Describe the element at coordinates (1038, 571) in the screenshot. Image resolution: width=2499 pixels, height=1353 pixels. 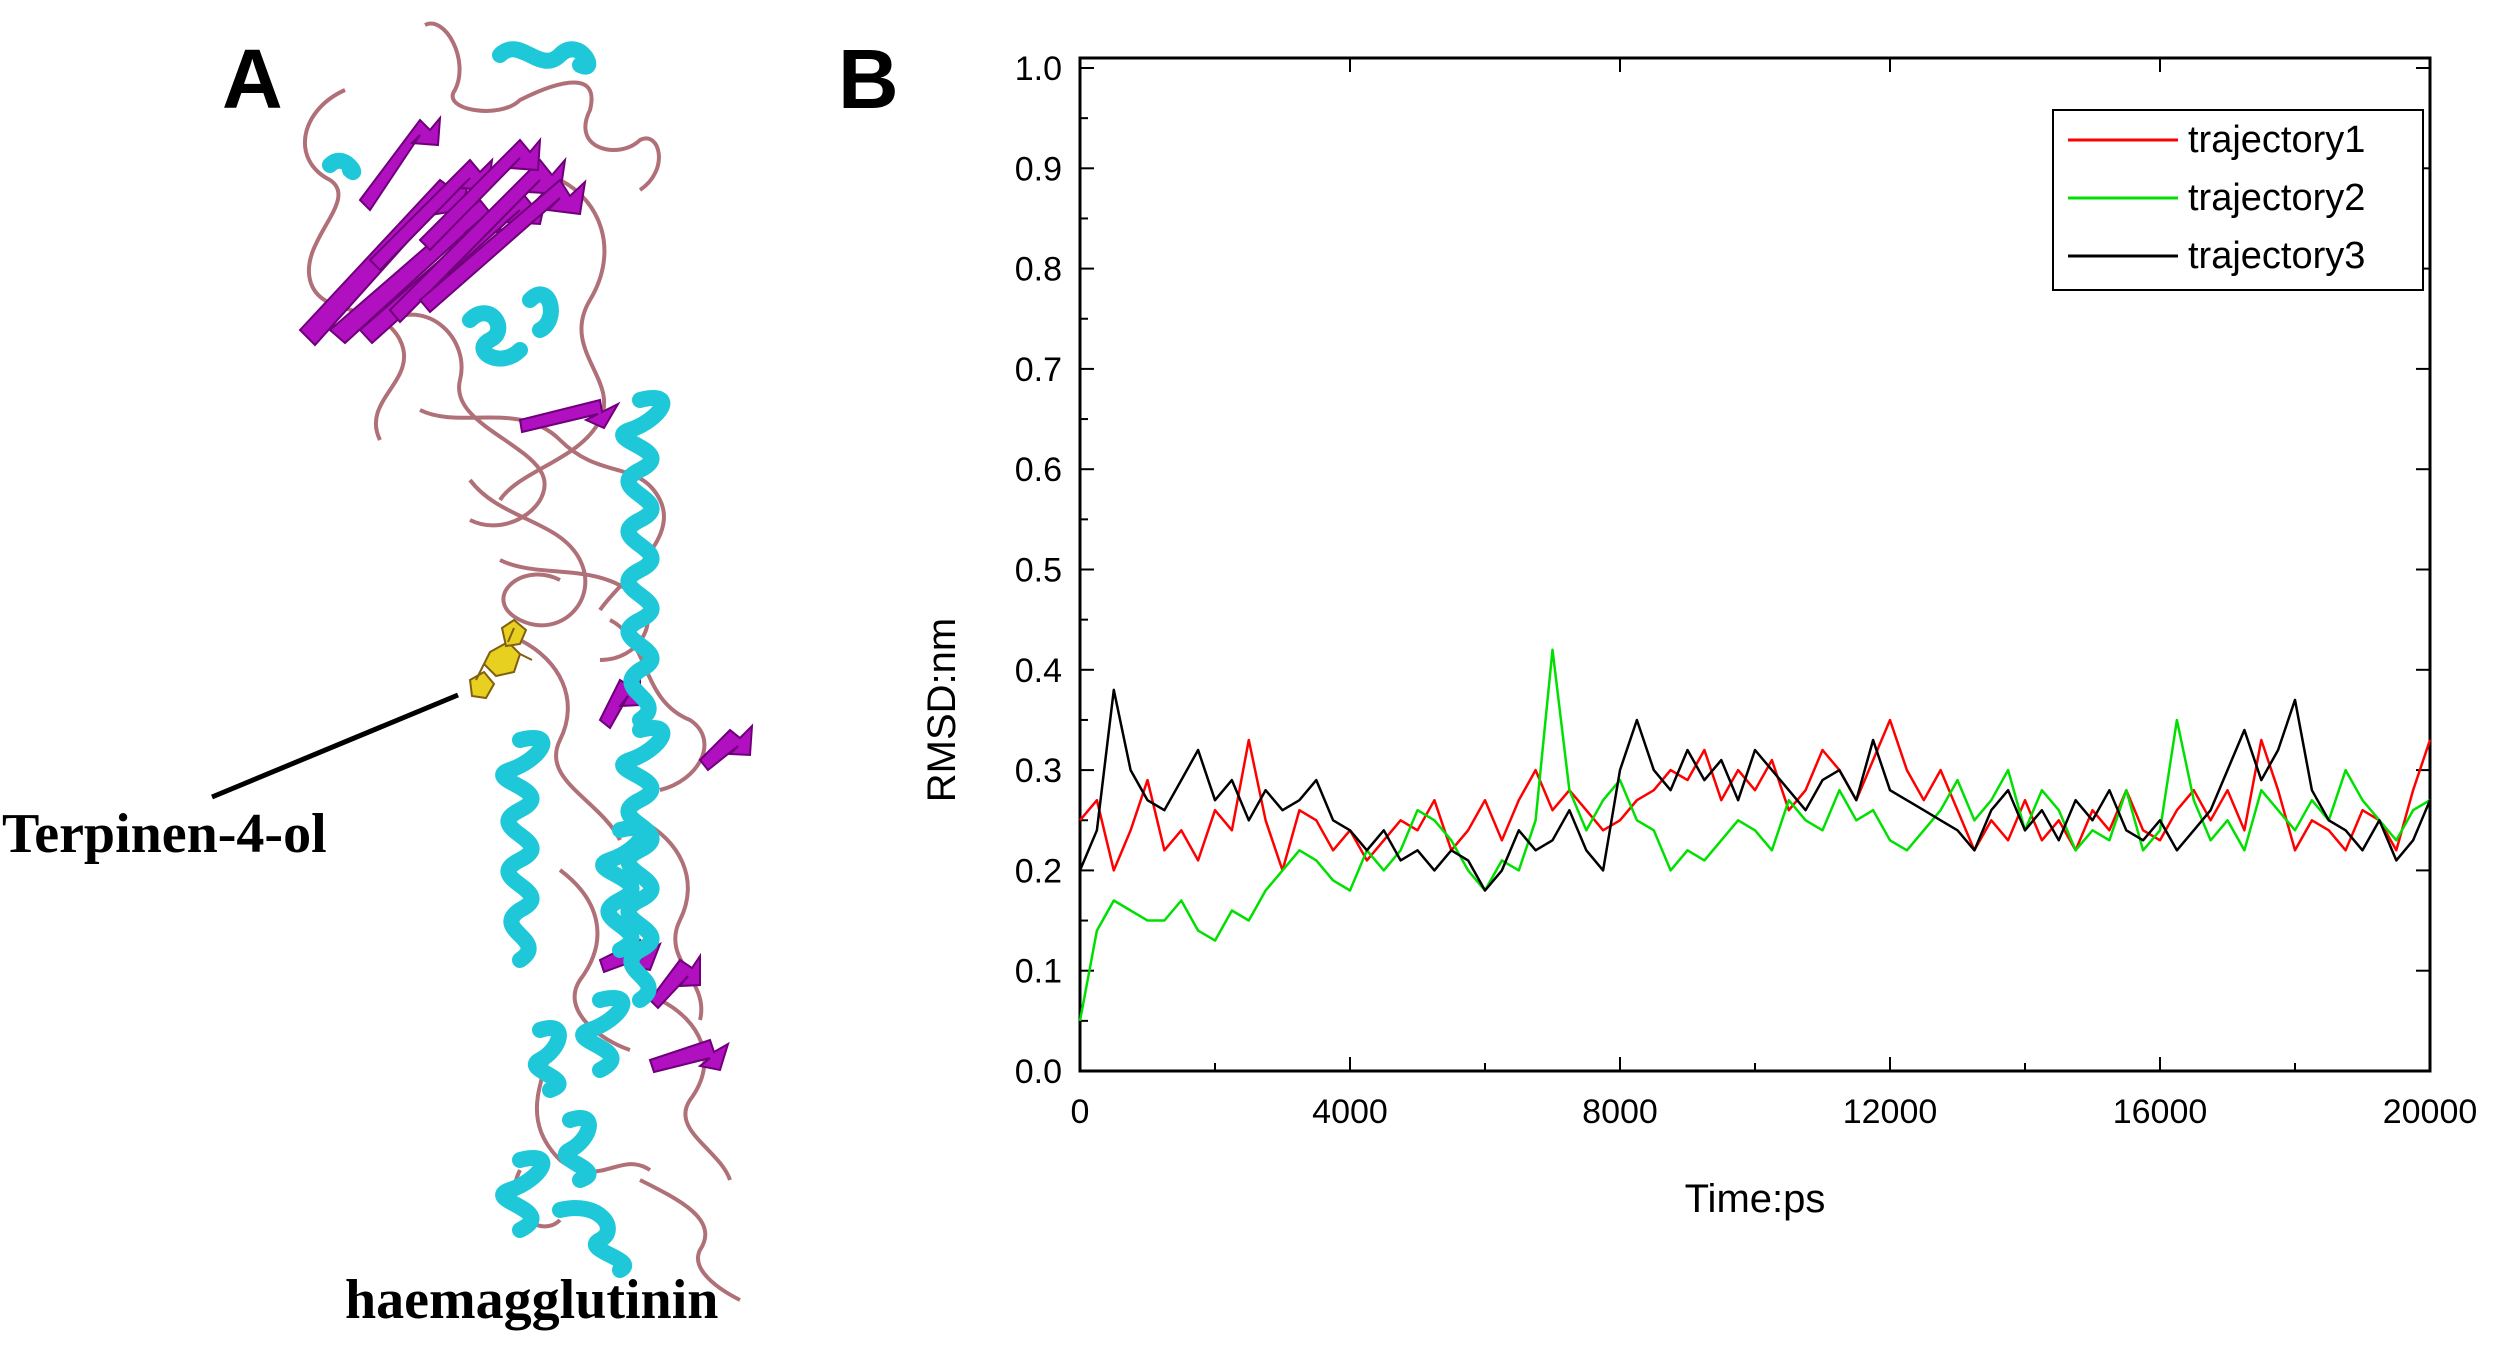
I see `y-tick-label: 0.5` at that location.